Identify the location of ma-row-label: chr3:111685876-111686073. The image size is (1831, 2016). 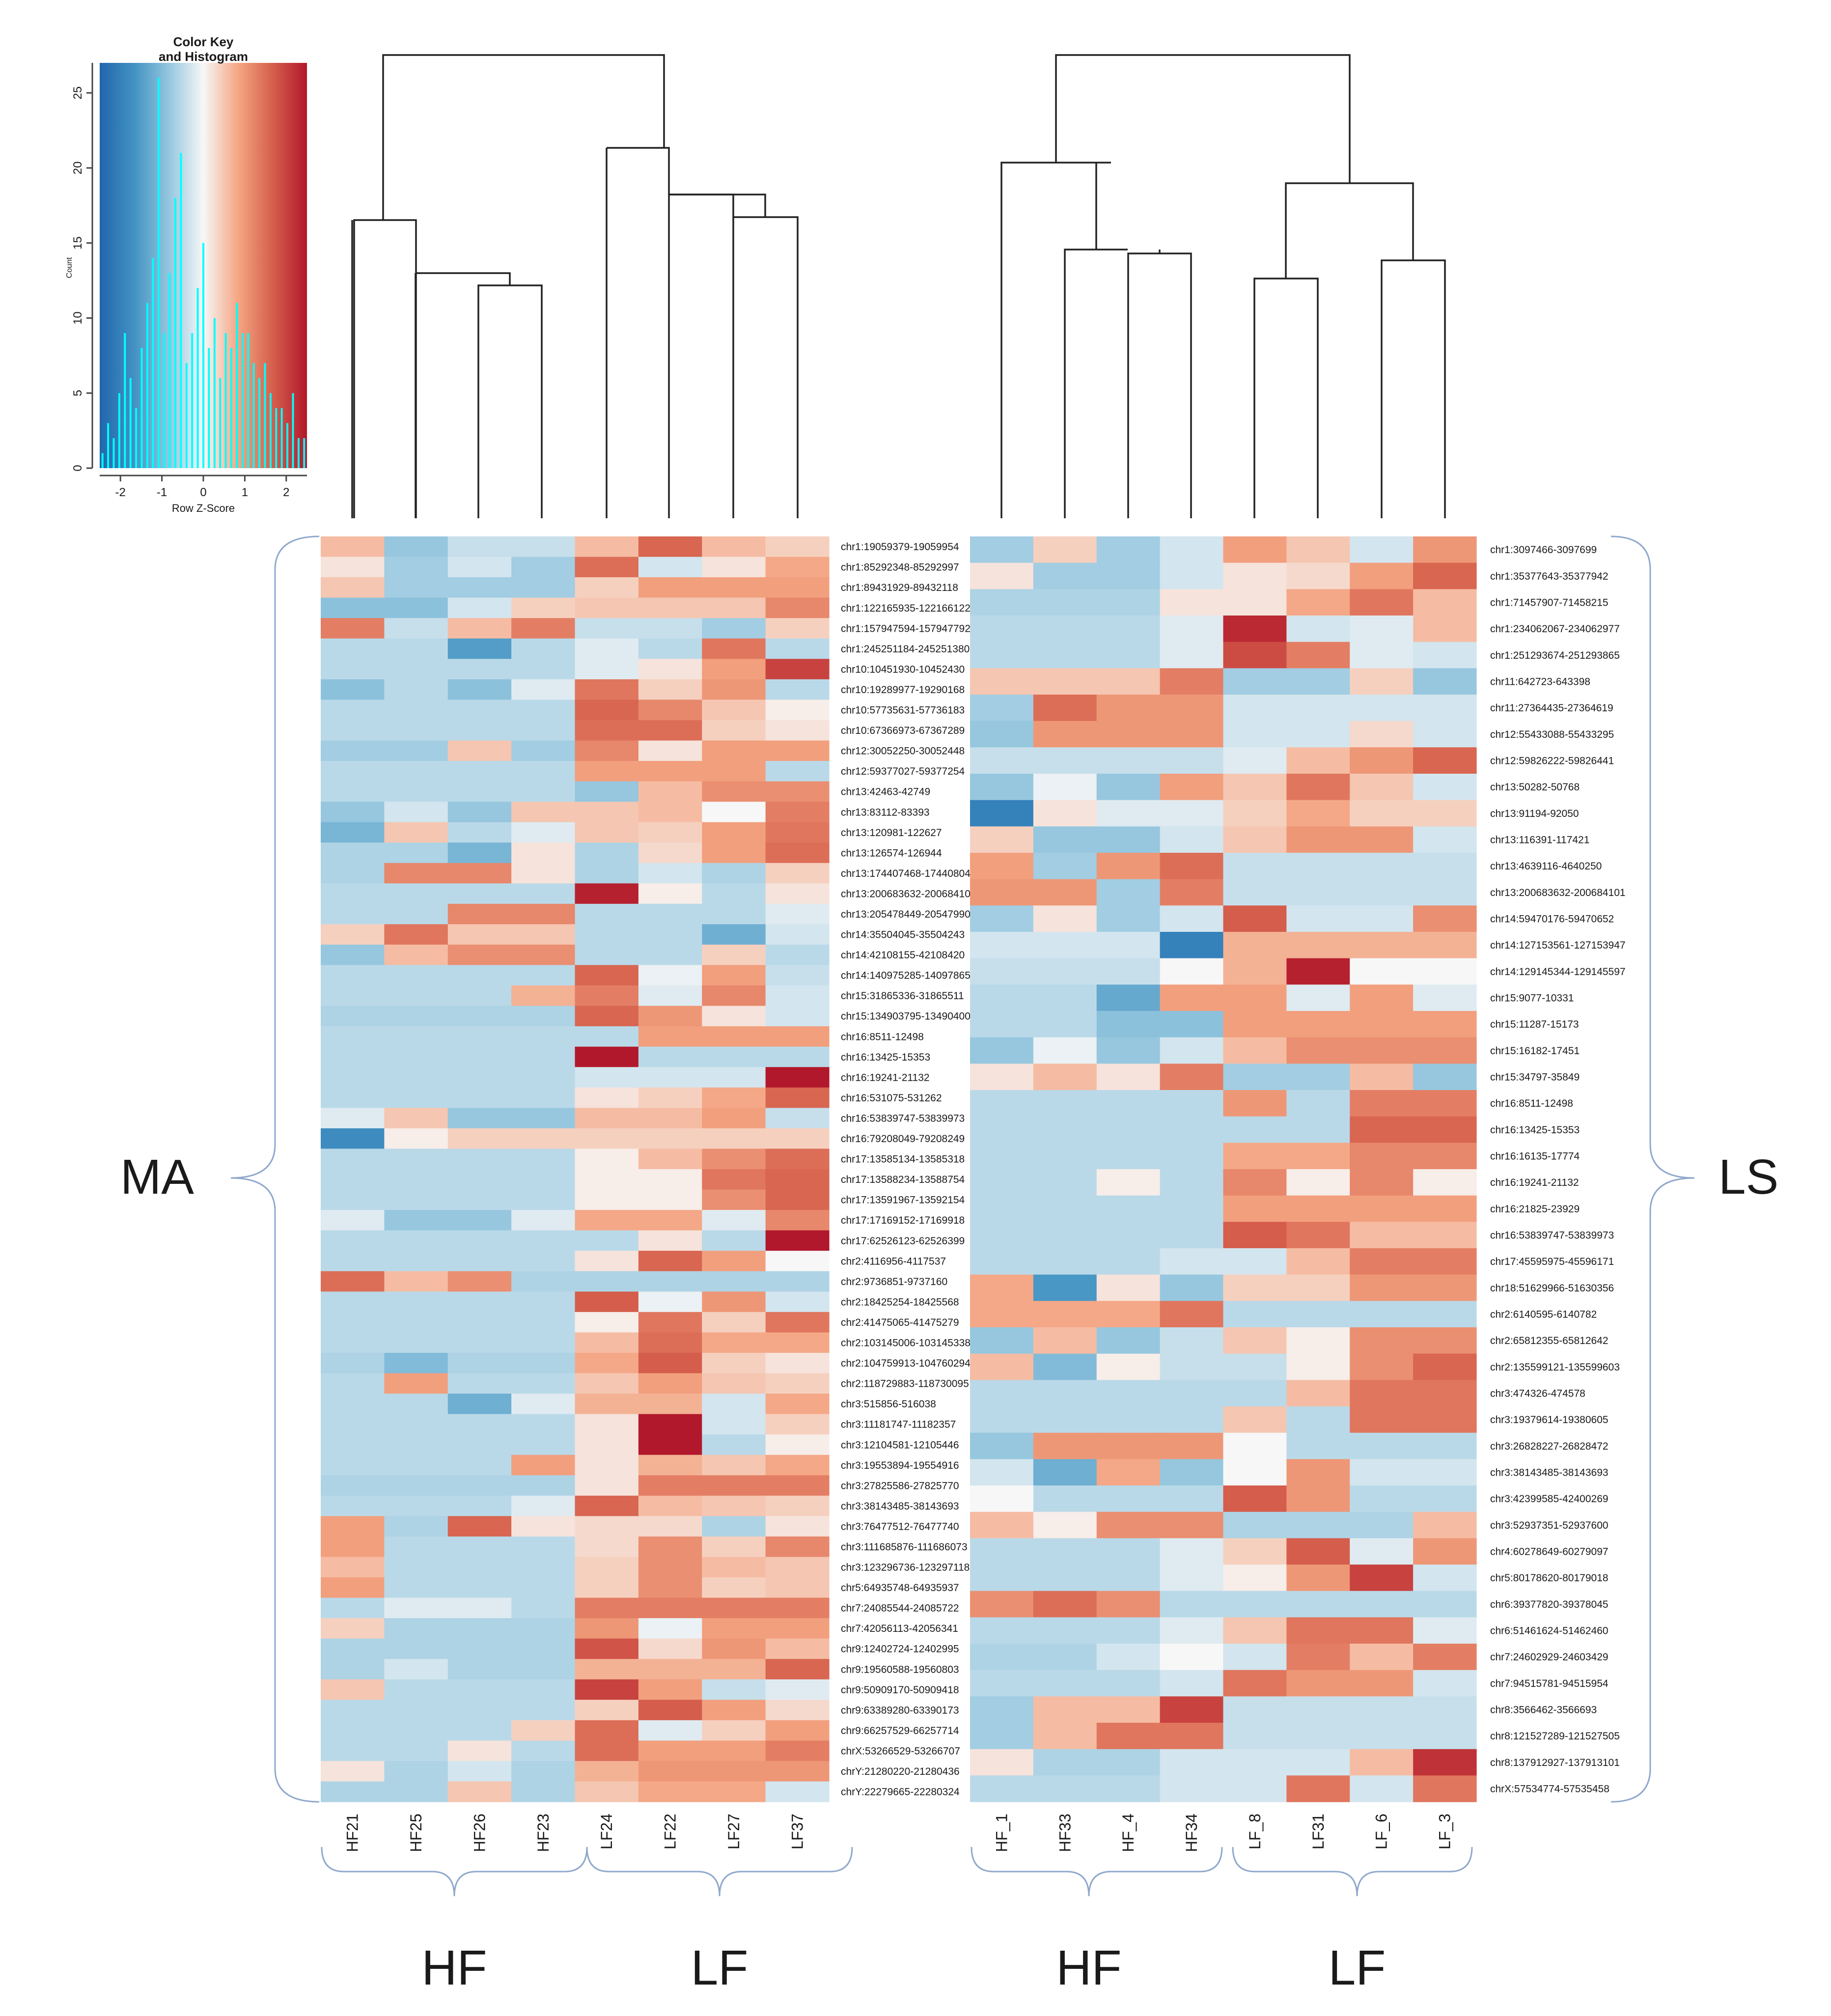
(904, 1547).